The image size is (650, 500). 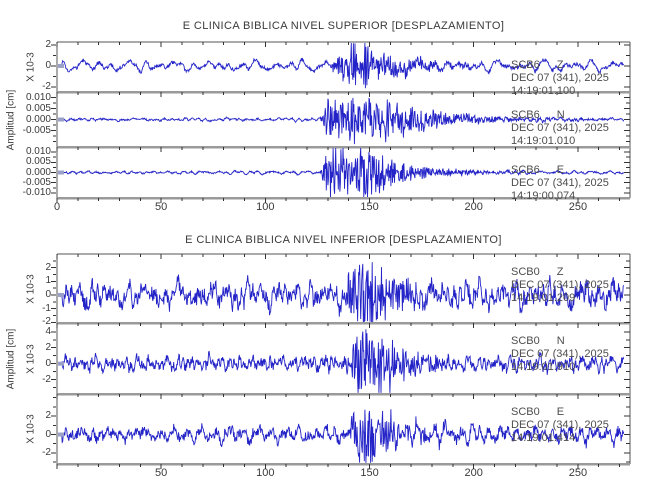 I want to click on trace-station-line: SCB0 Z, so click(x=560, y=272).